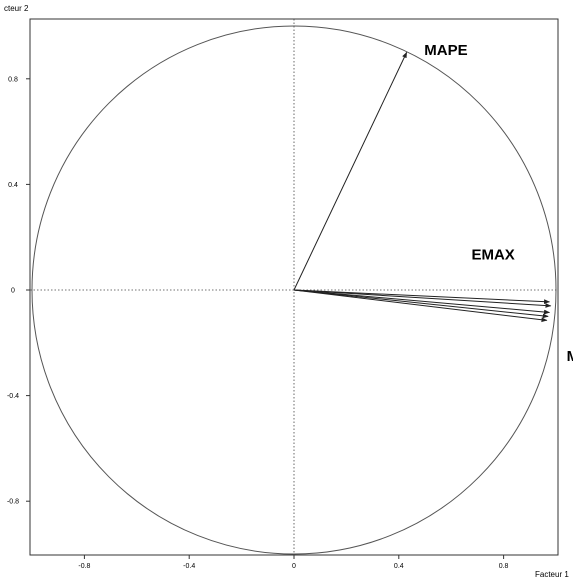 The width and height of the screenshot is (573, 580). What do you see at coordinates (552, 574) in the screenshot?
I see `x-axis-title: Facteur 1` at bounding box center [552, 574].